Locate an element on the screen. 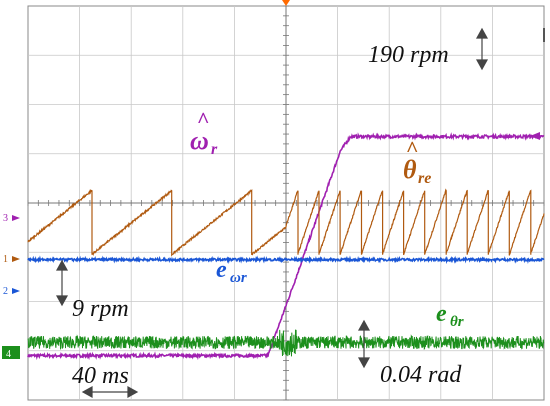  wr-label: ^ ω r is located at coordinates (204, 132).